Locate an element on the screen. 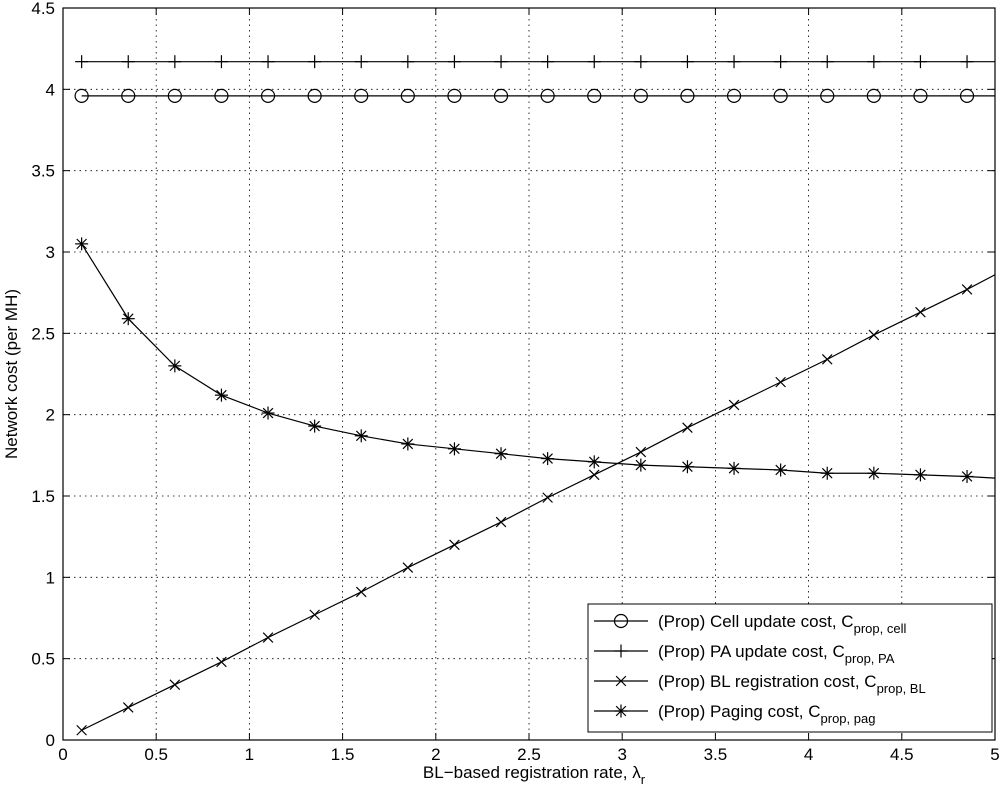 Image resolution: width=1000 pixels, height=801 pixels. y-tick-labels: 0 0.5 1 1.5 2 2.5 3 3.5 4 4.5 is located at coordinates (43, 375).